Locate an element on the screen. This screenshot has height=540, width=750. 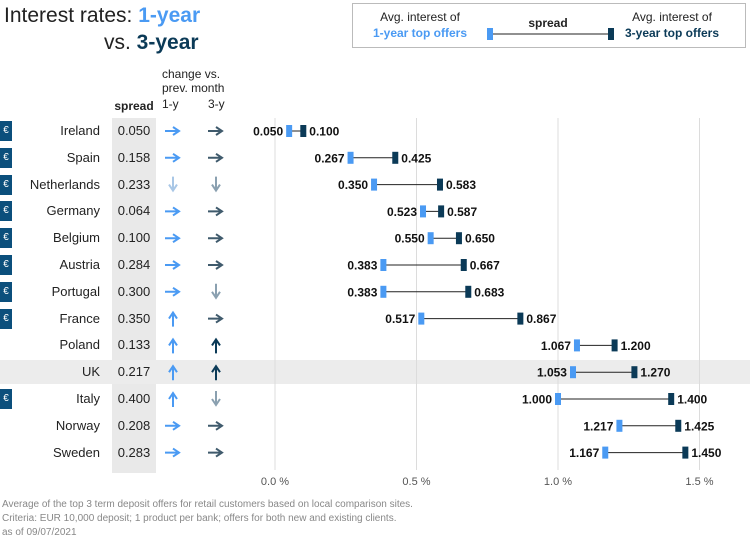
x-tick-label: 1.5 % is located at coordinates (699, 482).